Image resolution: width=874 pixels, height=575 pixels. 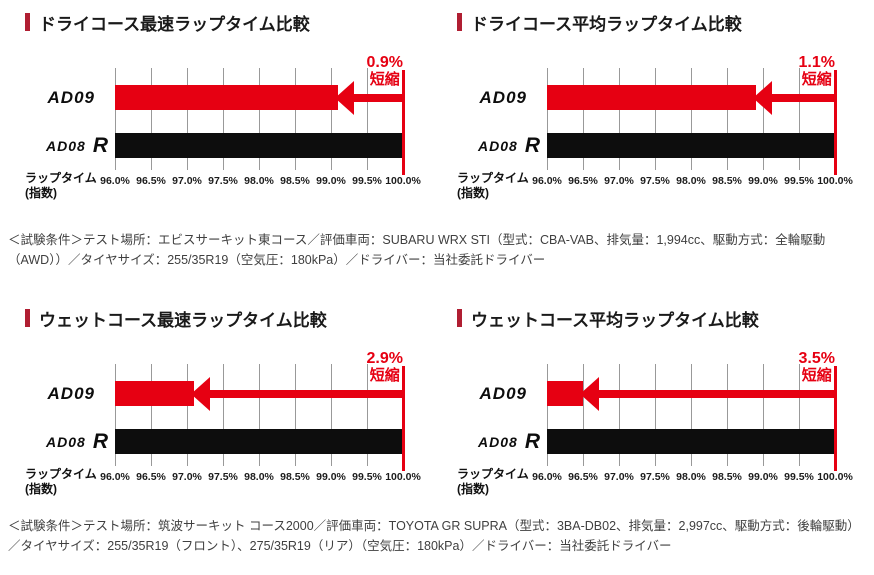 What do you see at coordinates (816, 358) in the screenshot?
I see `reduction-percent-value: 3.5%` at bounding box center [816, 358].